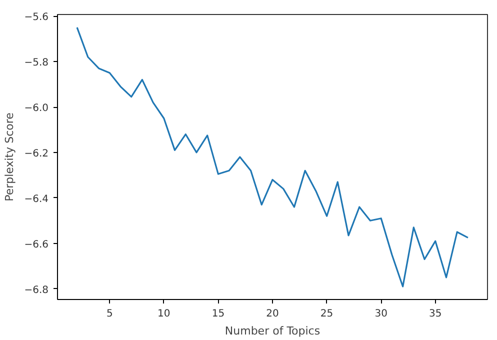 Image resolution: width=497 pixels, height=340 pixels. Describe the element at coordinates (327, 314) in the screenshot. I see `x-tick-label: 25` at that location.